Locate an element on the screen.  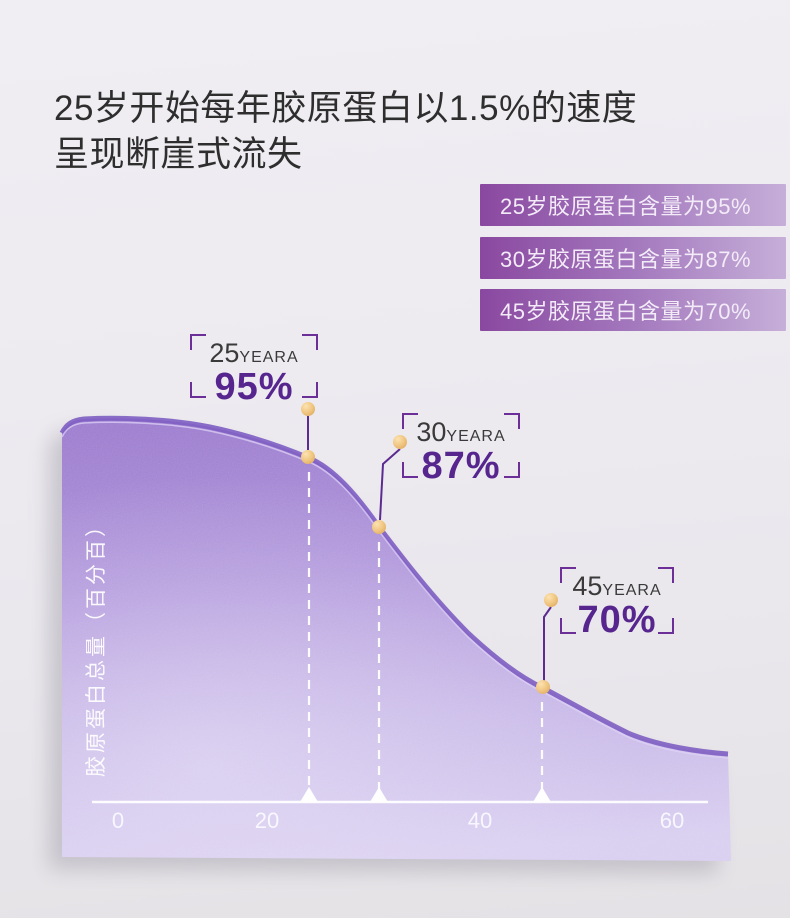
callout-45y-age: 45YEARA is located at coordinates (617, 586).